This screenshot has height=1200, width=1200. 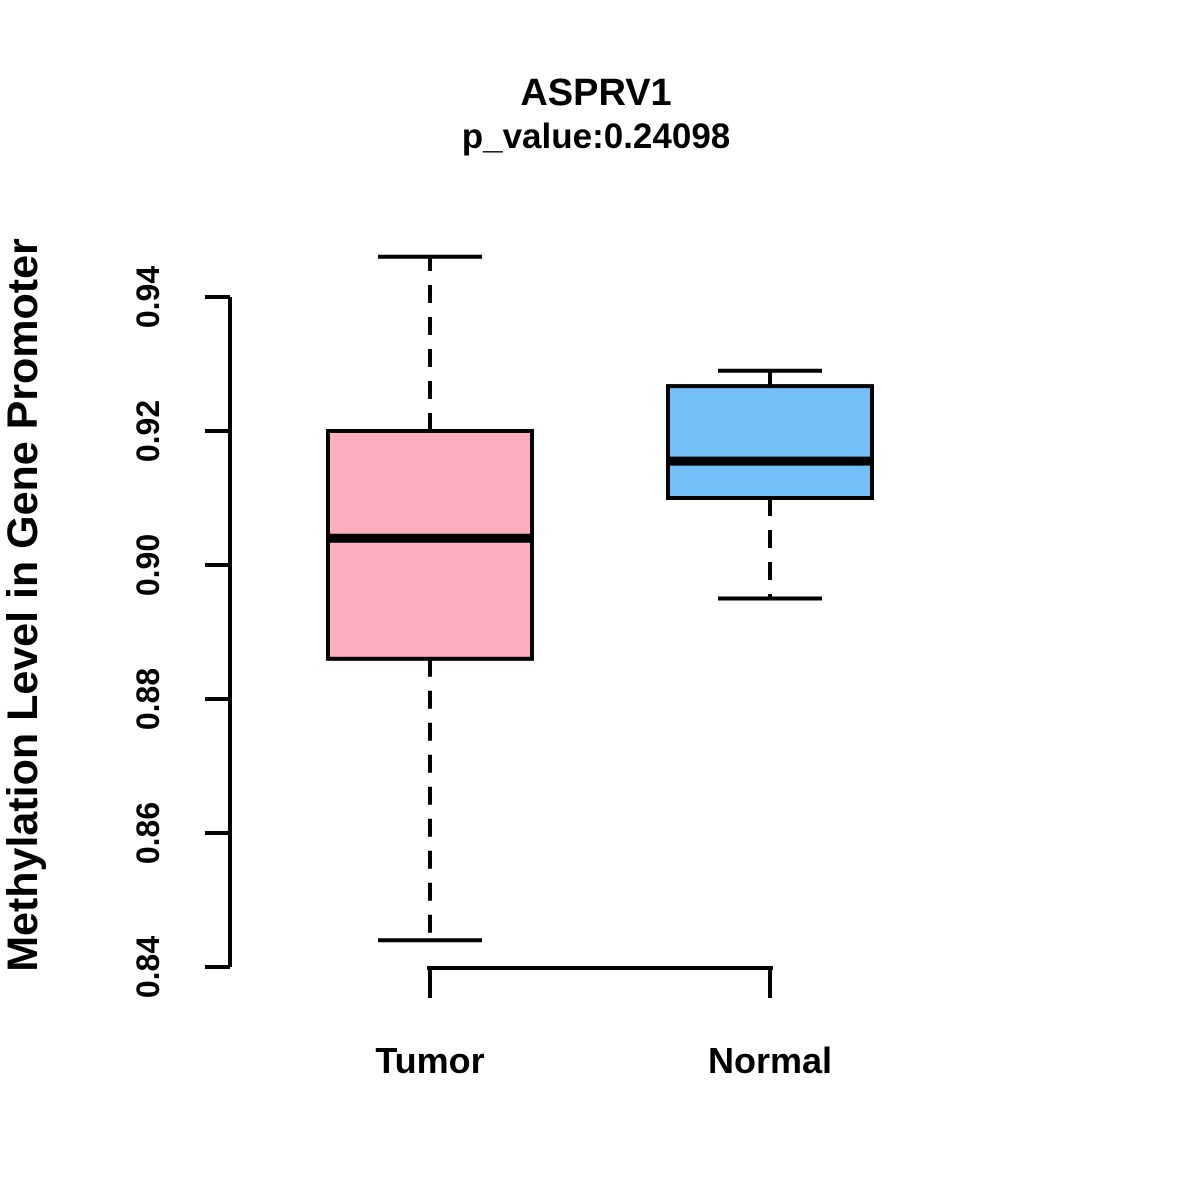 What do you see at coordinates (770, 1060) in the screenshot?
I see `x-tick-label-normal: Normal` at bounding box center [770, 1060].